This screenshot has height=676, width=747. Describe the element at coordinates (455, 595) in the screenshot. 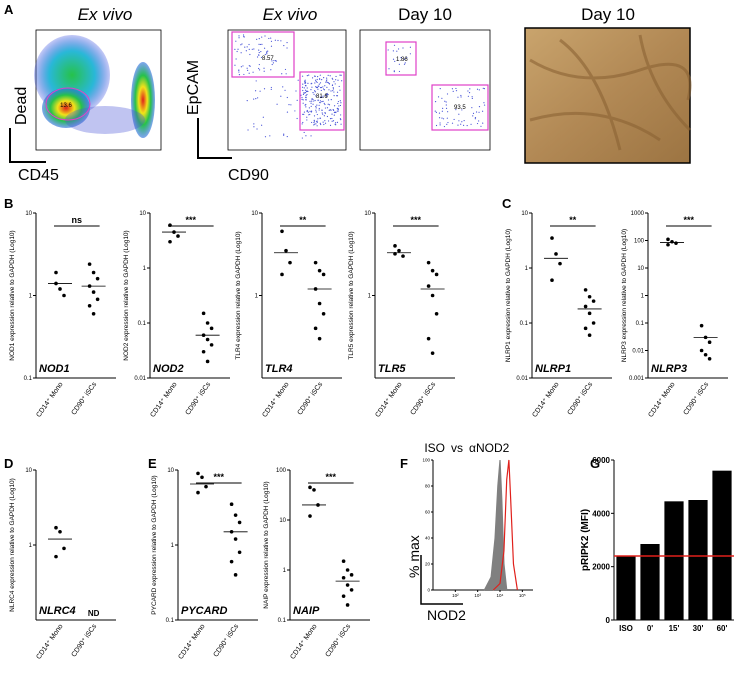

I see `x-tick-label: 10²` at that location.